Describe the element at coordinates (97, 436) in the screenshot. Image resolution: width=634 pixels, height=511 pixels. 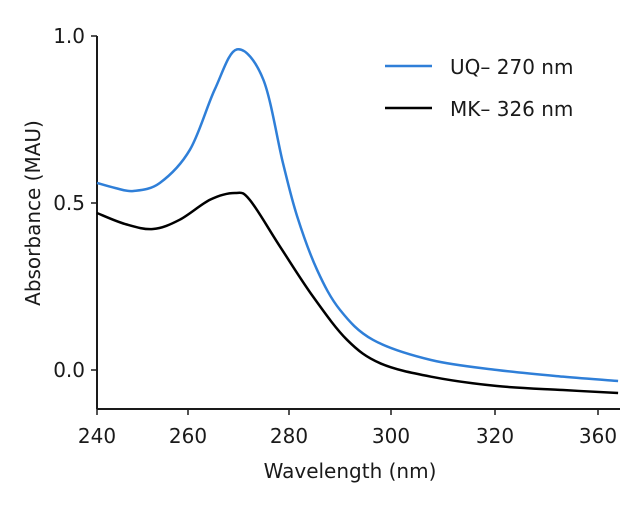
I see `x-tick-label: 240` at that location.